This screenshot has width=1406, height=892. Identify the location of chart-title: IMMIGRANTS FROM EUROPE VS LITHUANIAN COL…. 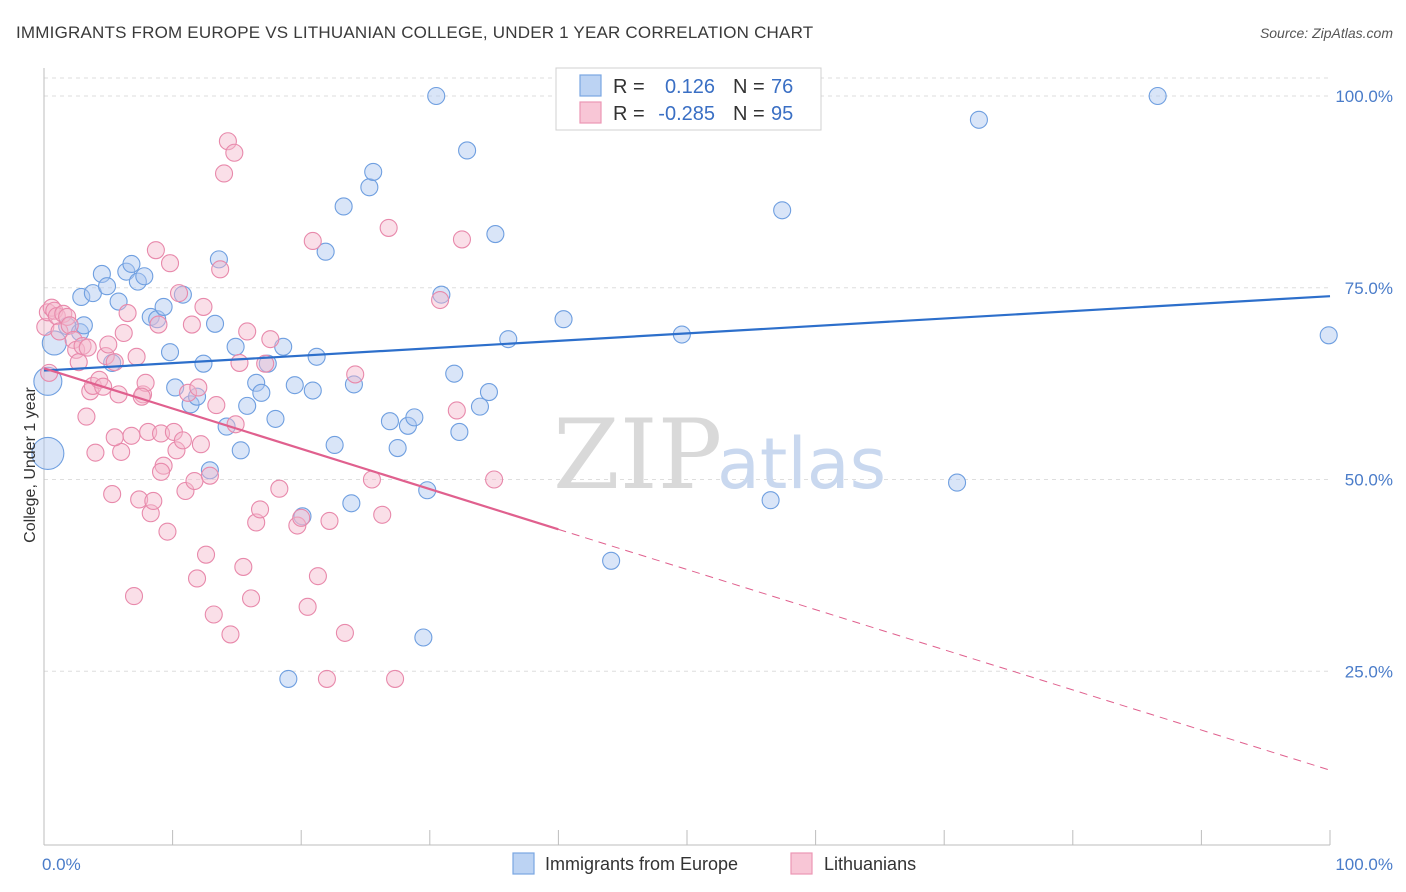
(414, 32).